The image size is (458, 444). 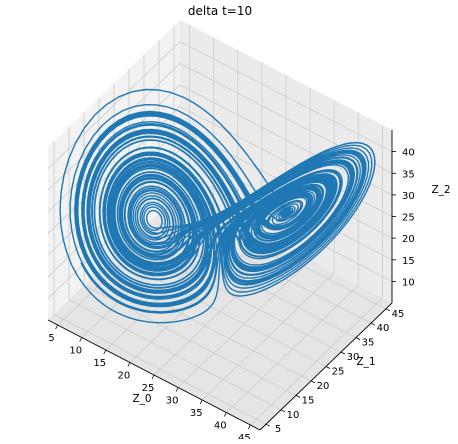 I want to click on y-tick-label: 40, so click(x=383, y=328).